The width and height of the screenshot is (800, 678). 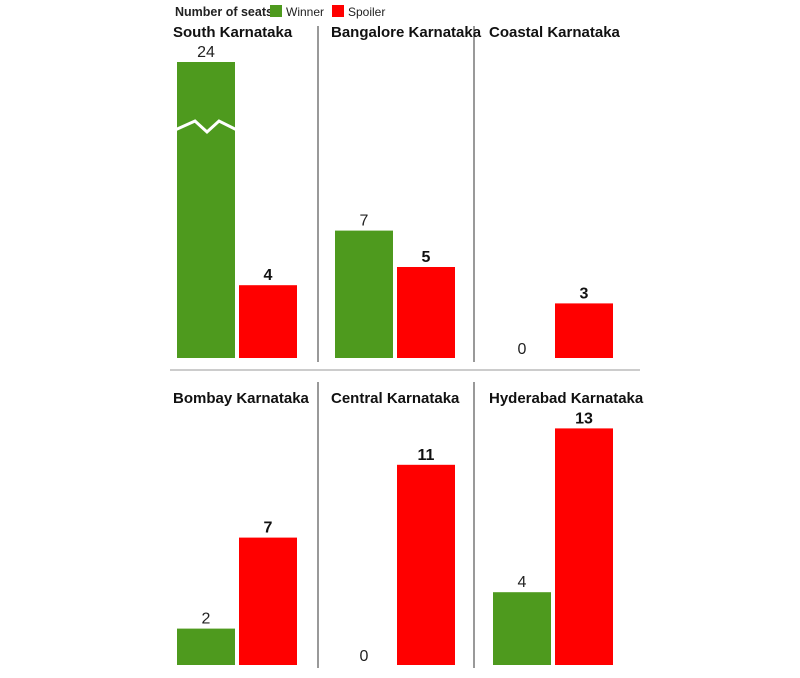 What do you see at coordinates (555, 191) in the screenshot?
I see `panel-coastal-karnataka: Coastal Karnataka 0 3` at bounding box center [555, 191].